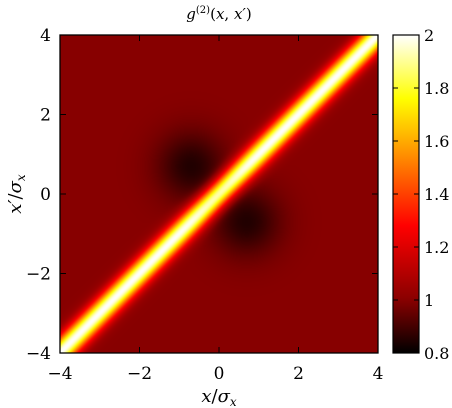  I want to click on x-tick-label: 4, so click(378, 374).